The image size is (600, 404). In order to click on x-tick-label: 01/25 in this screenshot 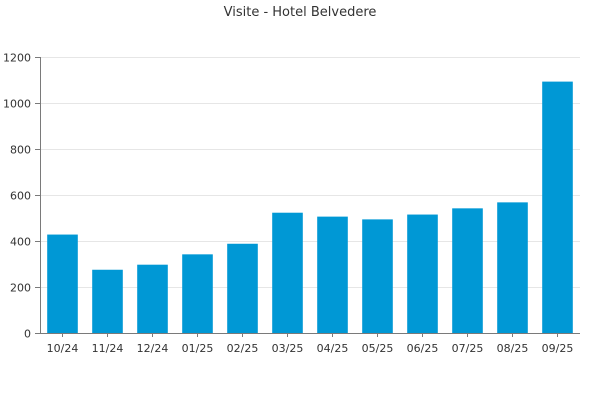, I will do `click(198, 348)`.